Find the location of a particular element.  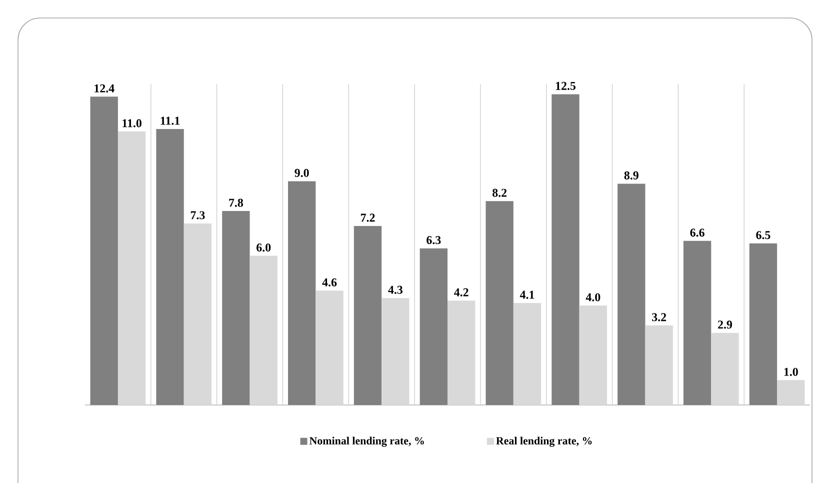

data-label: 2.9 is located at coordinates (725, 324).